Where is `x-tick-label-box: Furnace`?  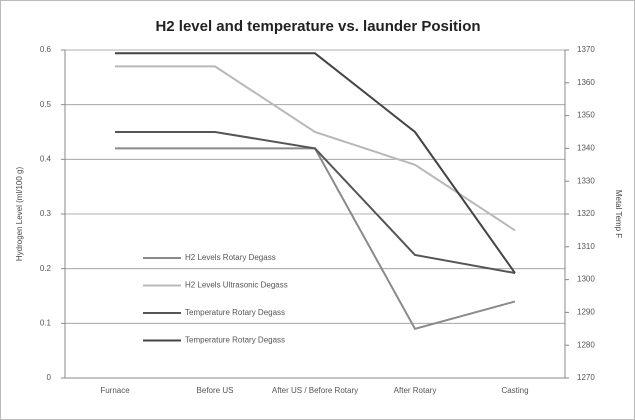
x-tick-label-box: Furnace is located at coordinates (115, 390).